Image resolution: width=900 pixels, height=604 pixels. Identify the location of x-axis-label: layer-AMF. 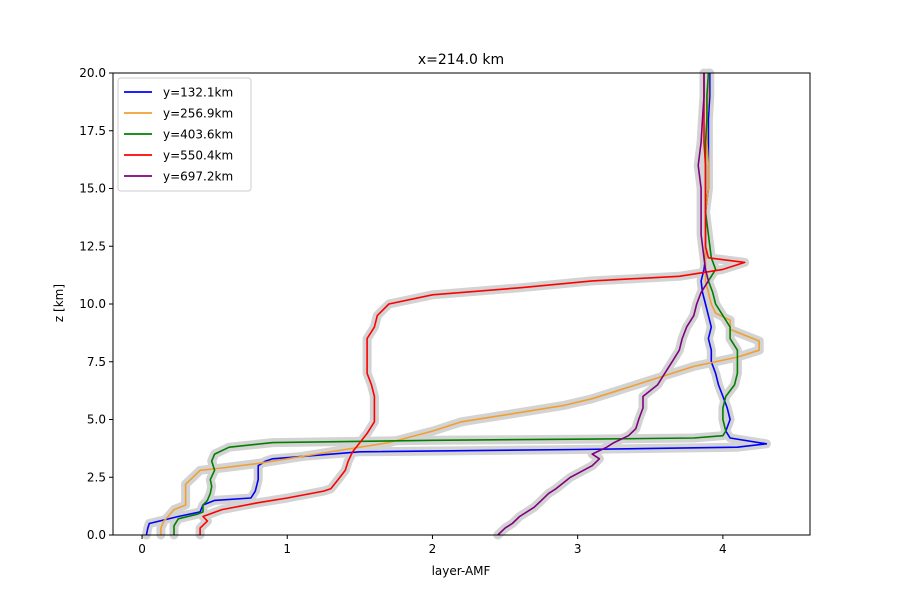
(461, 571).